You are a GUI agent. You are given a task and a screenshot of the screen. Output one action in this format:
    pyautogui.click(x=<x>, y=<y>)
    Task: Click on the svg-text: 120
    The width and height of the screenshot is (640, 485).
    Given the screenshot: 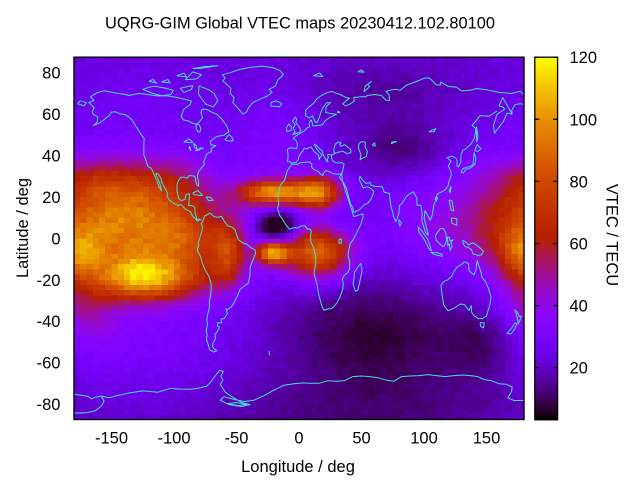 What is the action you would take?
    pyautogui.click(x=584, y=58)
    